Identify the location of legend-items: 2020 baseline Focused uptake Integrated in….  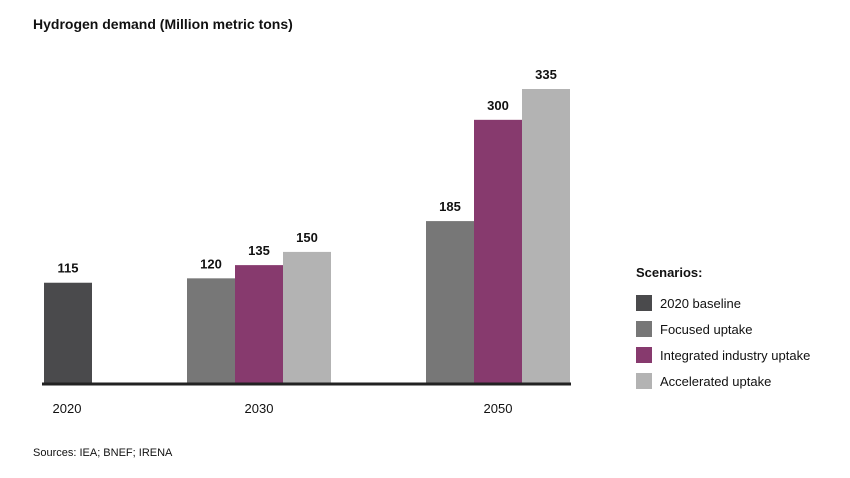
(723, 342).